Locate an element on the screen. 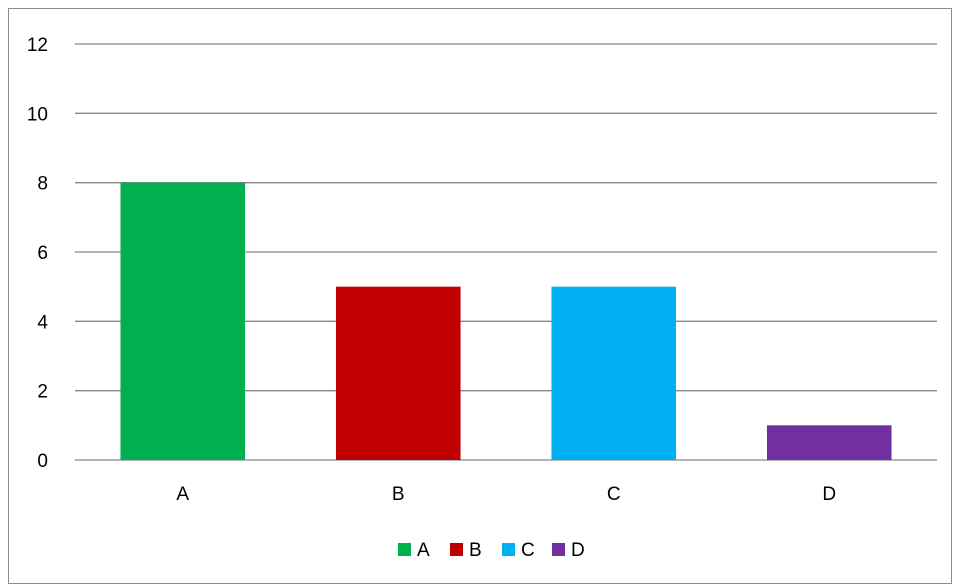 Image resolution: width=955 pixels, height=586 pixels. legend-label: B is located at coordinates (475, 550).